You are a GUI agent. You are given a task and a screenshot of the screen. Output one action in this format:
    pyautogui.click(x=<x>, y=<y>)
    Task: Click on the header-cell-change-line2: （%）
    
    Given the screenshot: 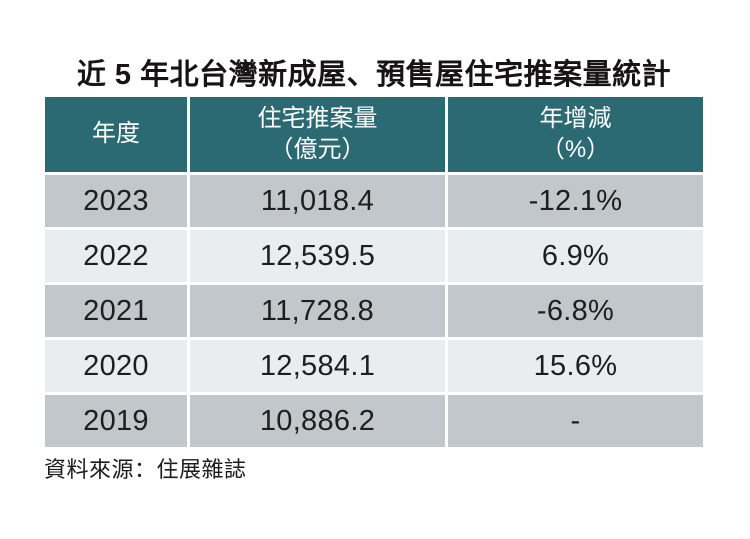 What is the action you would take?
    pyautogui.click(x=575, y=149)
    